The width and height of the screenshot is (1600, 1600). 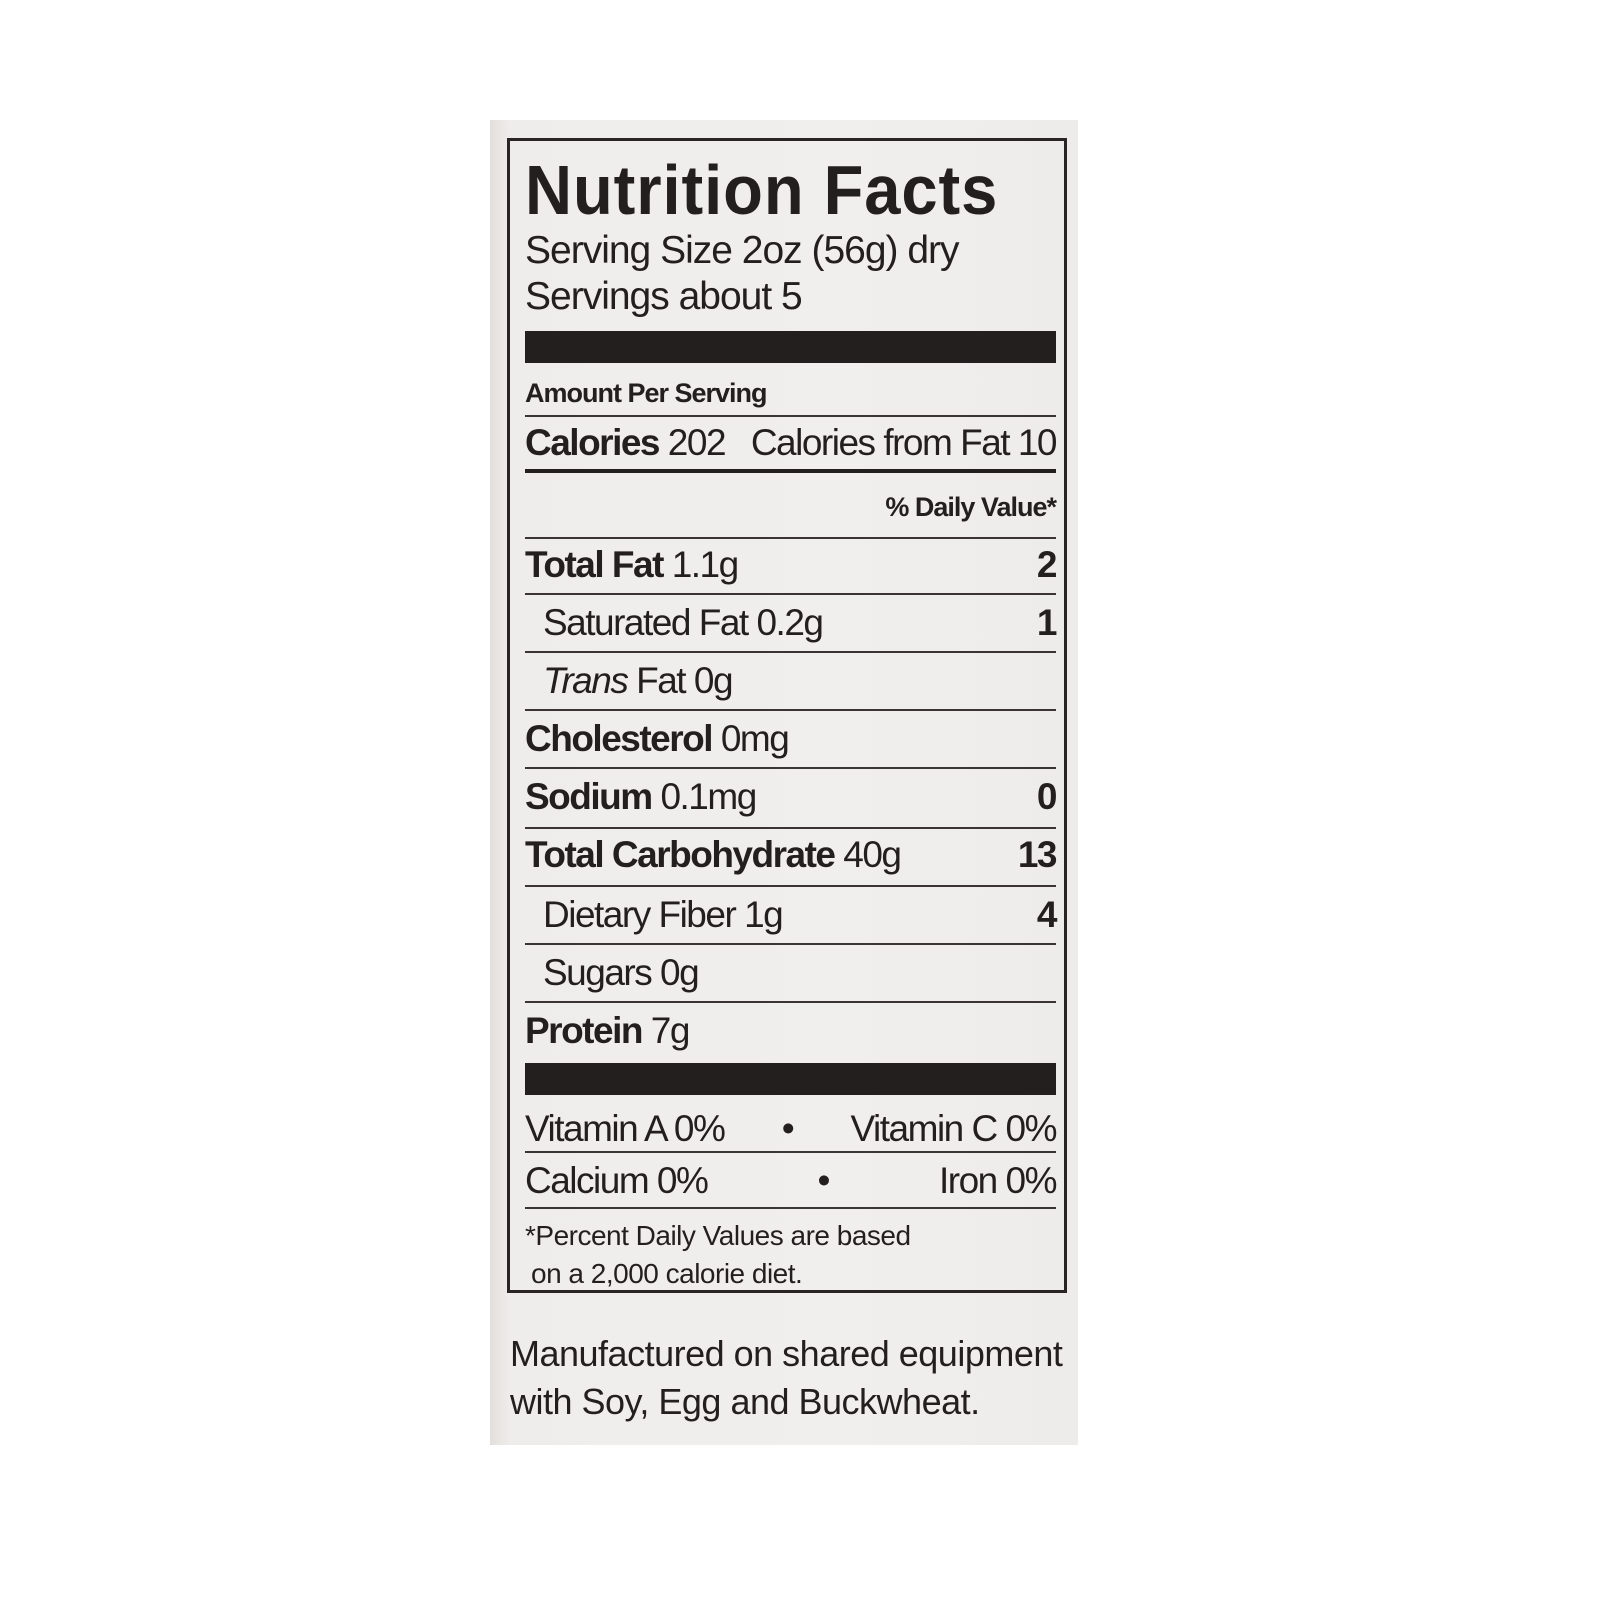 I want to click on nutrient-row-protein: Protein 7g, so click(x=790, y=1031).